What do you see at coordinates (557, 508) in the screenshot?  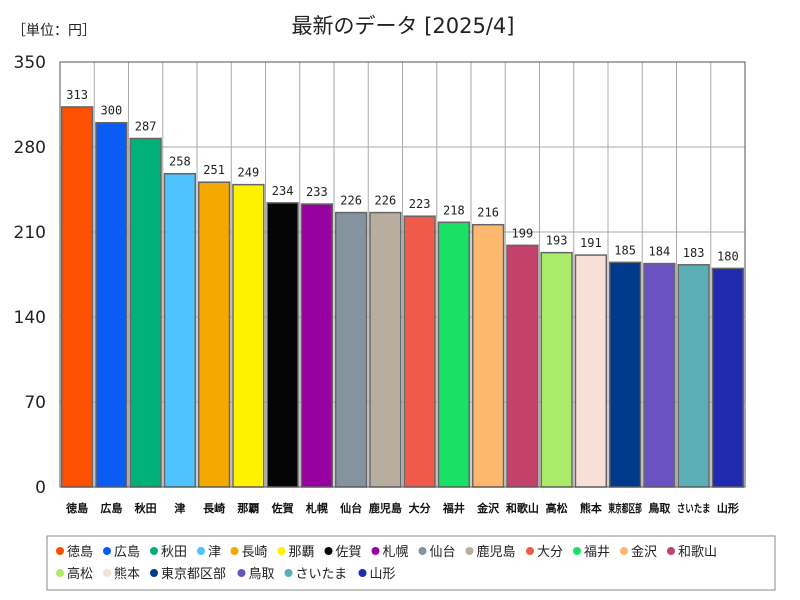 I see `x-tick-label: 高松` at bounding box center [557, 508].